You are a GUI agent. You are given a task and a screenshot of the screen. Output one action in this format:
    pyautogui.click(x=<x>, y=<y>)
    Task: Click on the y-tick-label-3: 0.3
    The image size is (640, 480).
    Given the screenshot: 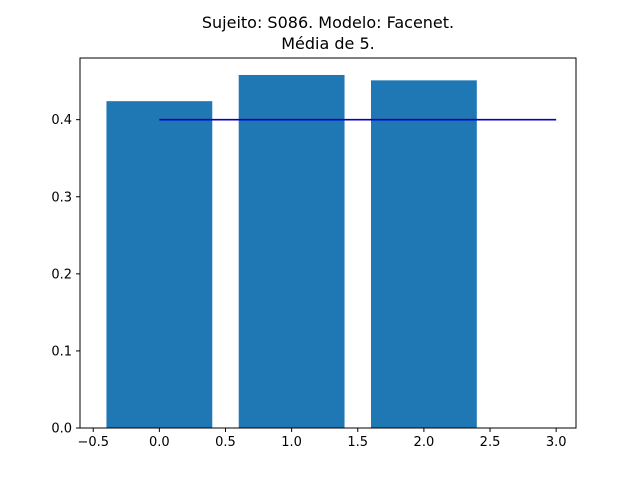 What is the action you would take?
    pyautogui.click(x=61, y=197)
    